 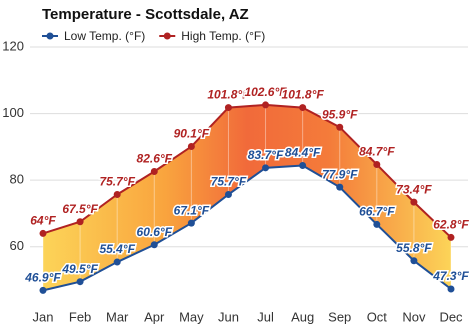 What do you see at coordinates (80, 316) in the screenshot?
I see `x-tick-label: Feb` at bounding box center [80, 316].